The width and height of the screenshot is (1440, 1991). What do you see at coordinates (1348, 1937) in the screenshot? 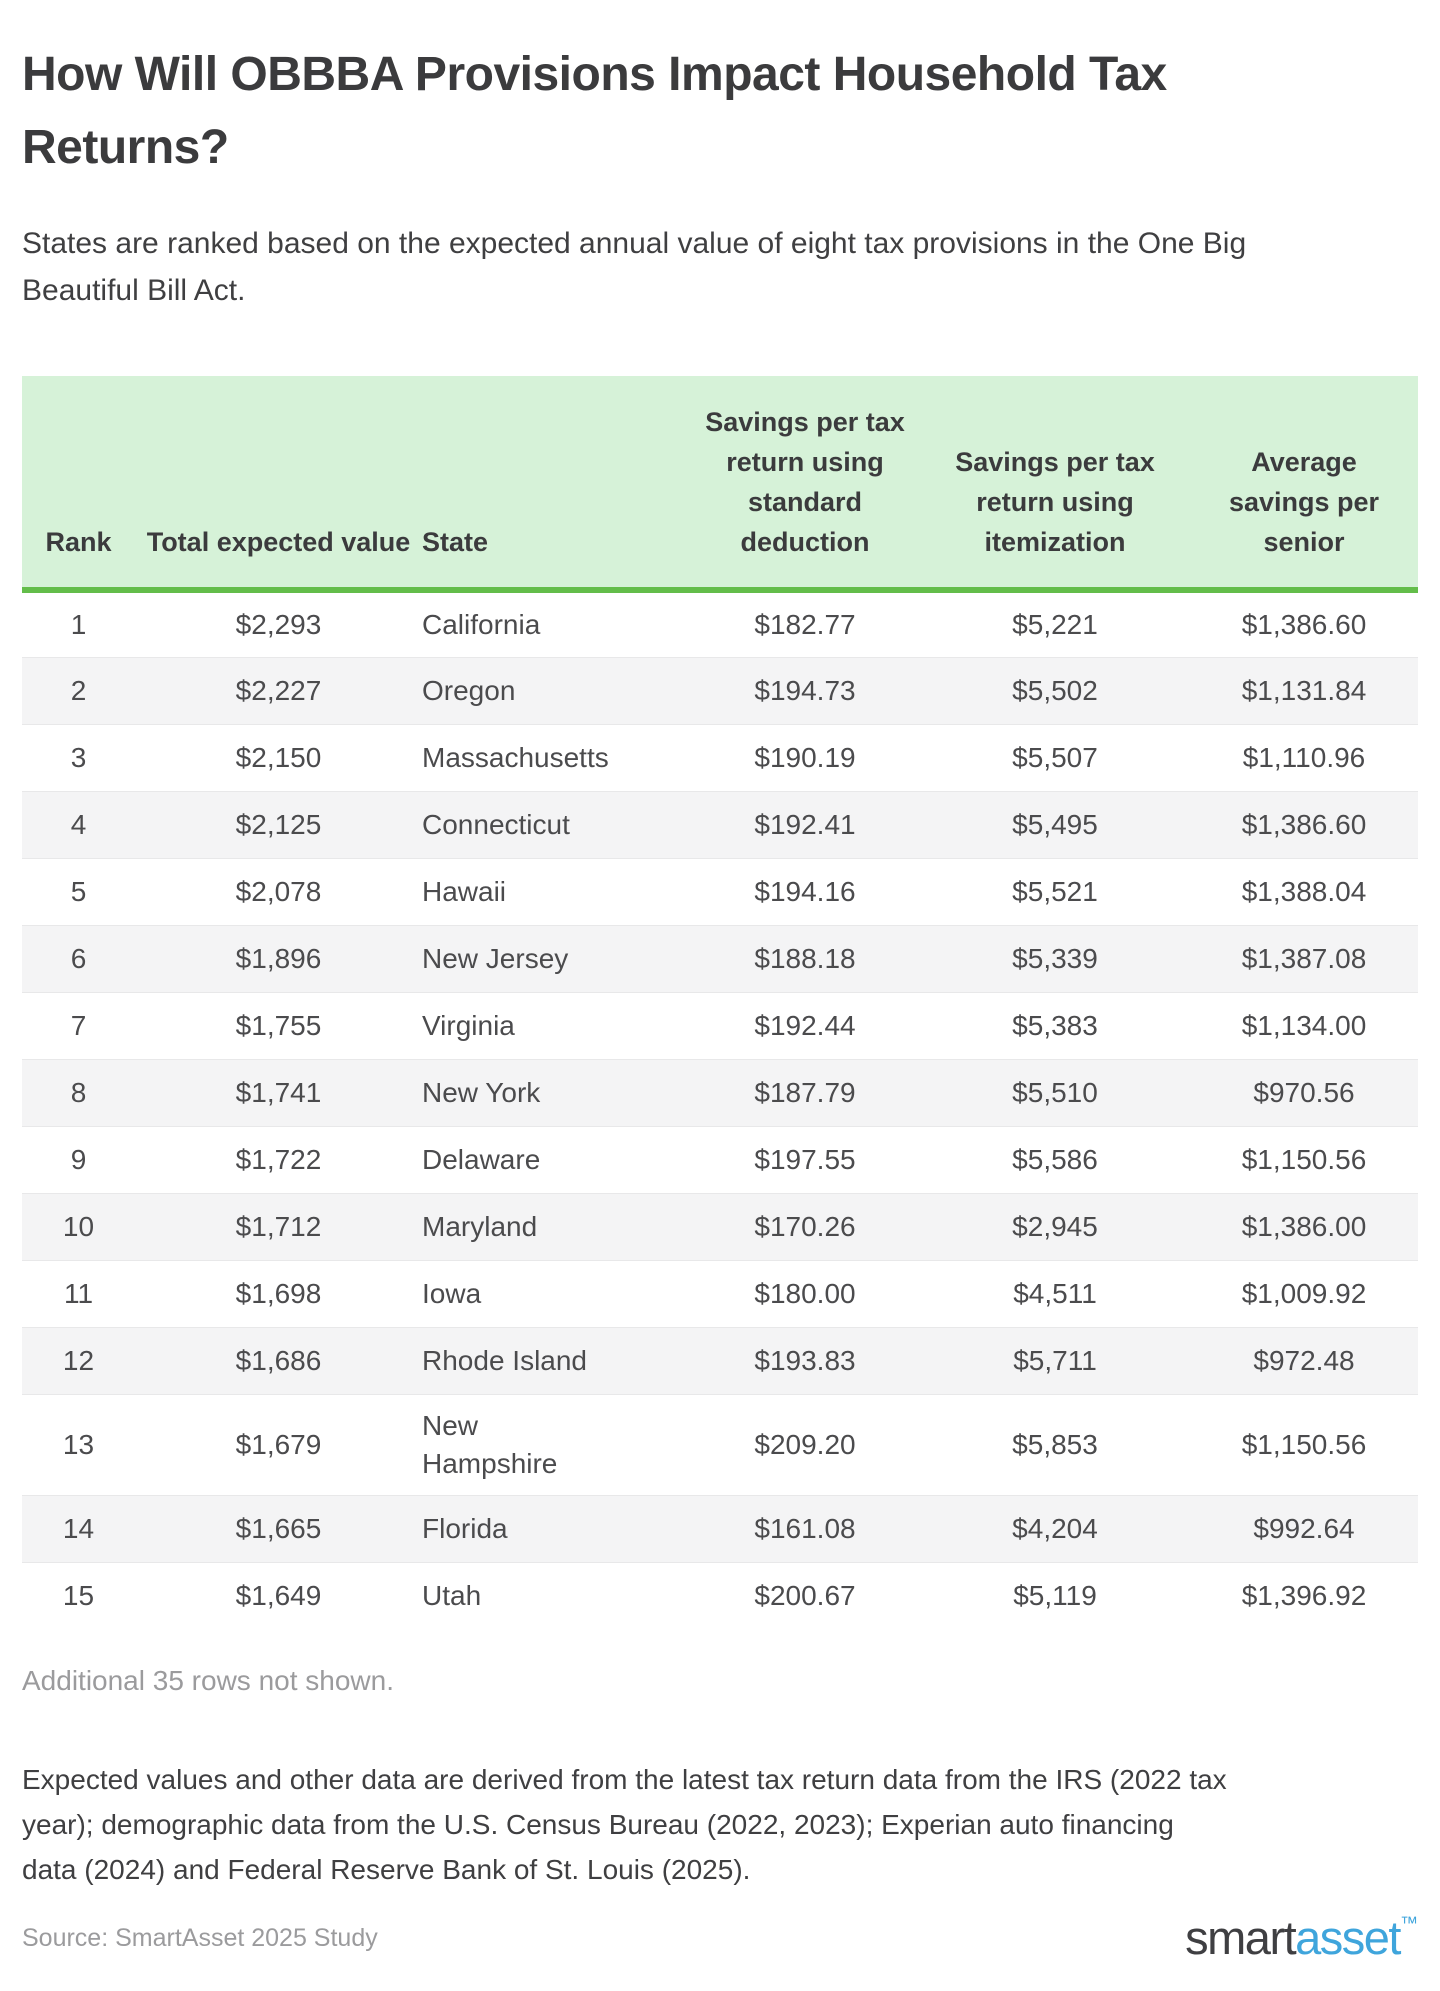
I see `logo-asset-text: asset` at bounding box center [1348, 1937].